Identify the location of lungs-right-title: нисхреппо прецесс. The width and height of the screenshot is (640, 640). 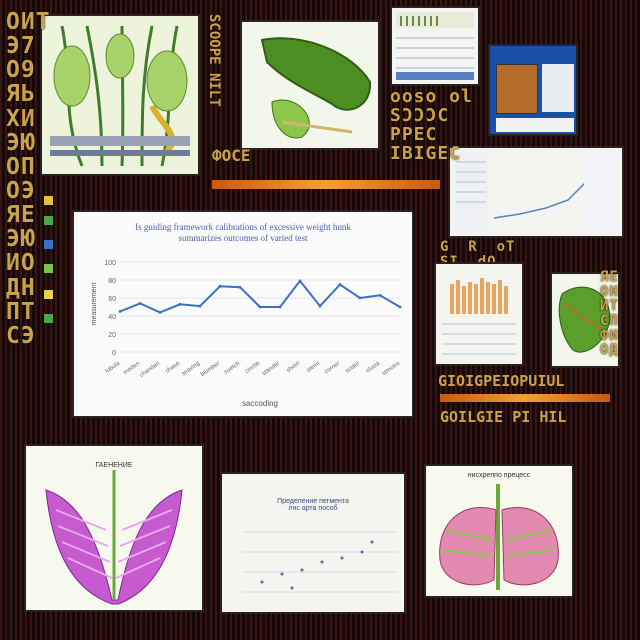
(499, 475).